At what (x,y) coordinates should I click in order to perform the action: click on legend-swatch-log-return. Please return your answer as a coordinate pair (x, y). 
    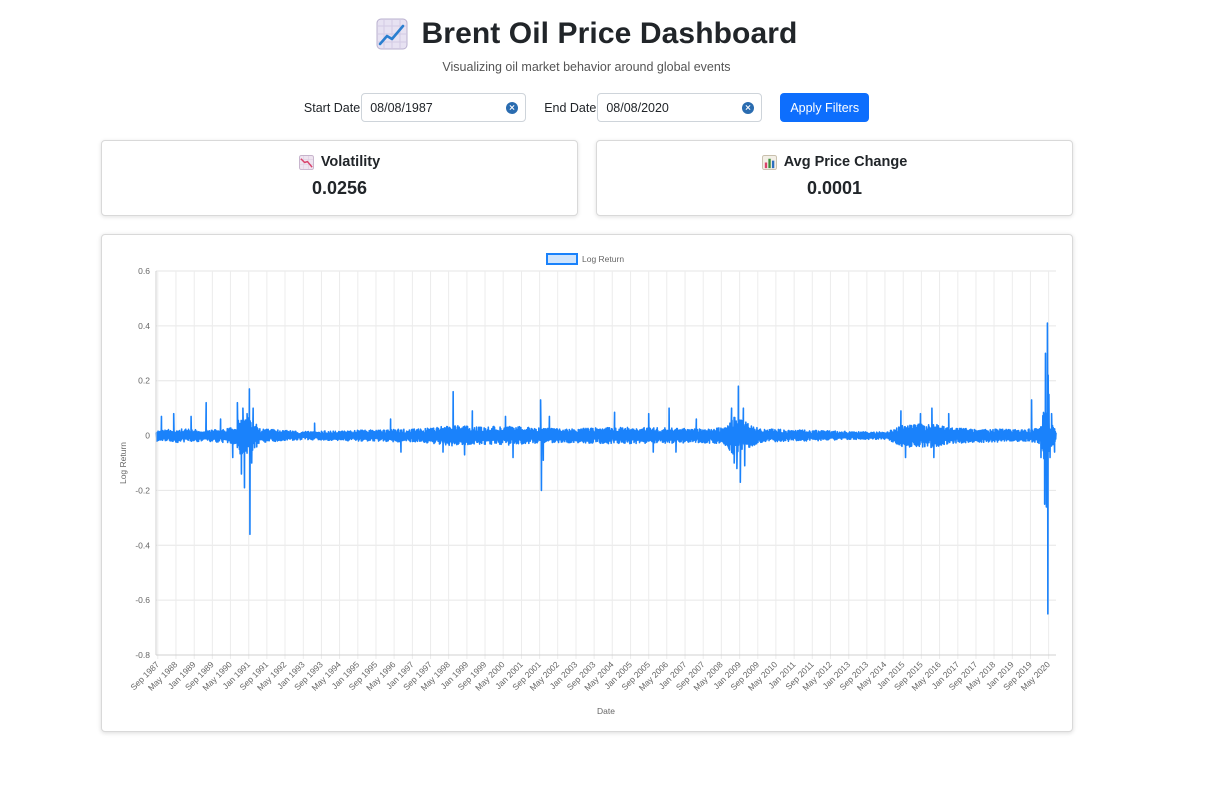
    Looking at the image, I should click on (562, 259).